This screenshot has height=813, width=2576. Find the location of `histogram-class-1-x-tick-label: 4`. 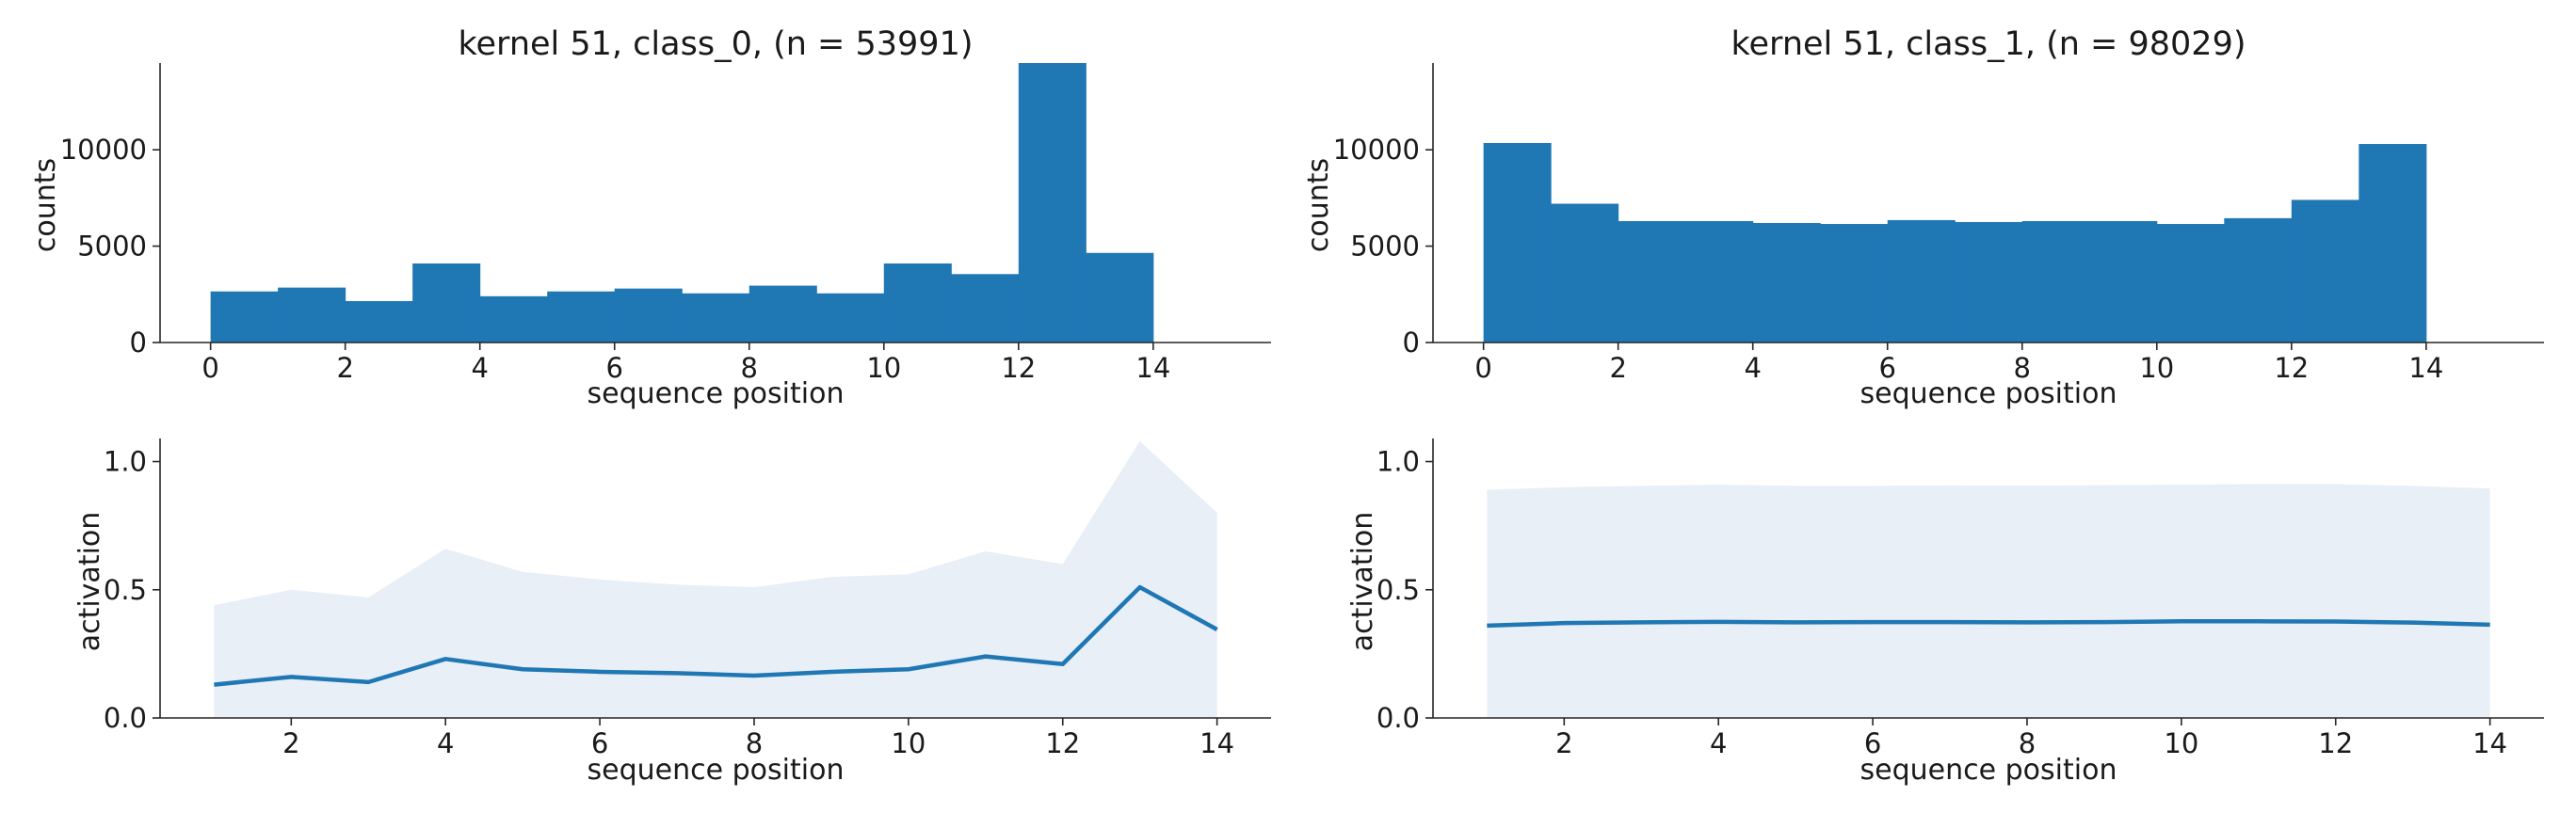

histogram-class-1-x-tick-label: 4 is located at coordinates (1752, 368).